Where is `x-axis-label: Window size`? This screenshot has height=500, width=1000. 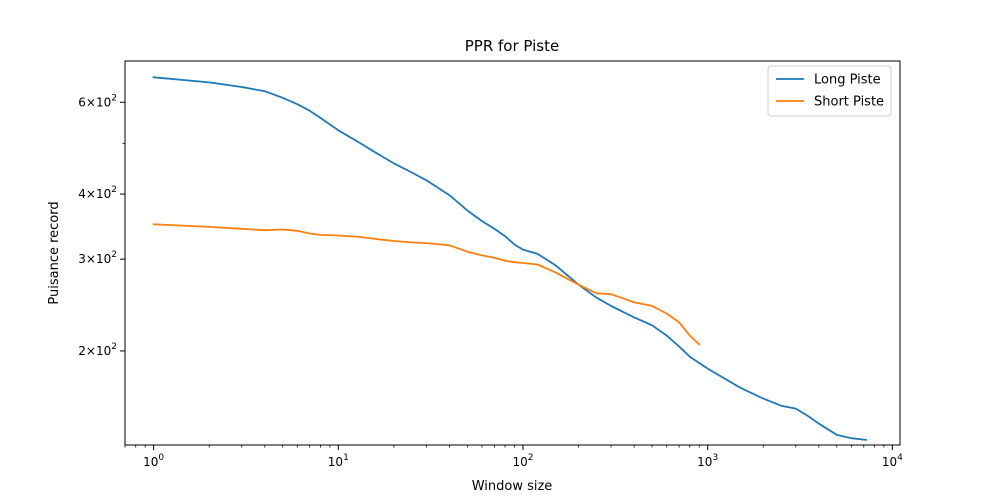
x-axis-label: Window size is located at coordinates (512, 486).